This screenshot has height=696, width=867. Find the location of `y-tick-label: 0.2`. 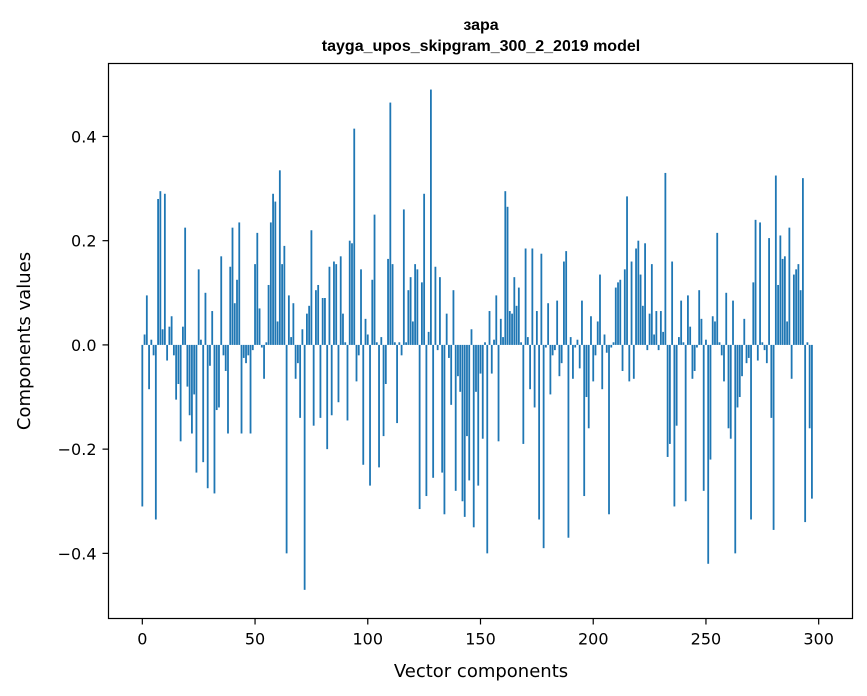

y-tick-label: 0.2 is located at coordinates (83, 241).